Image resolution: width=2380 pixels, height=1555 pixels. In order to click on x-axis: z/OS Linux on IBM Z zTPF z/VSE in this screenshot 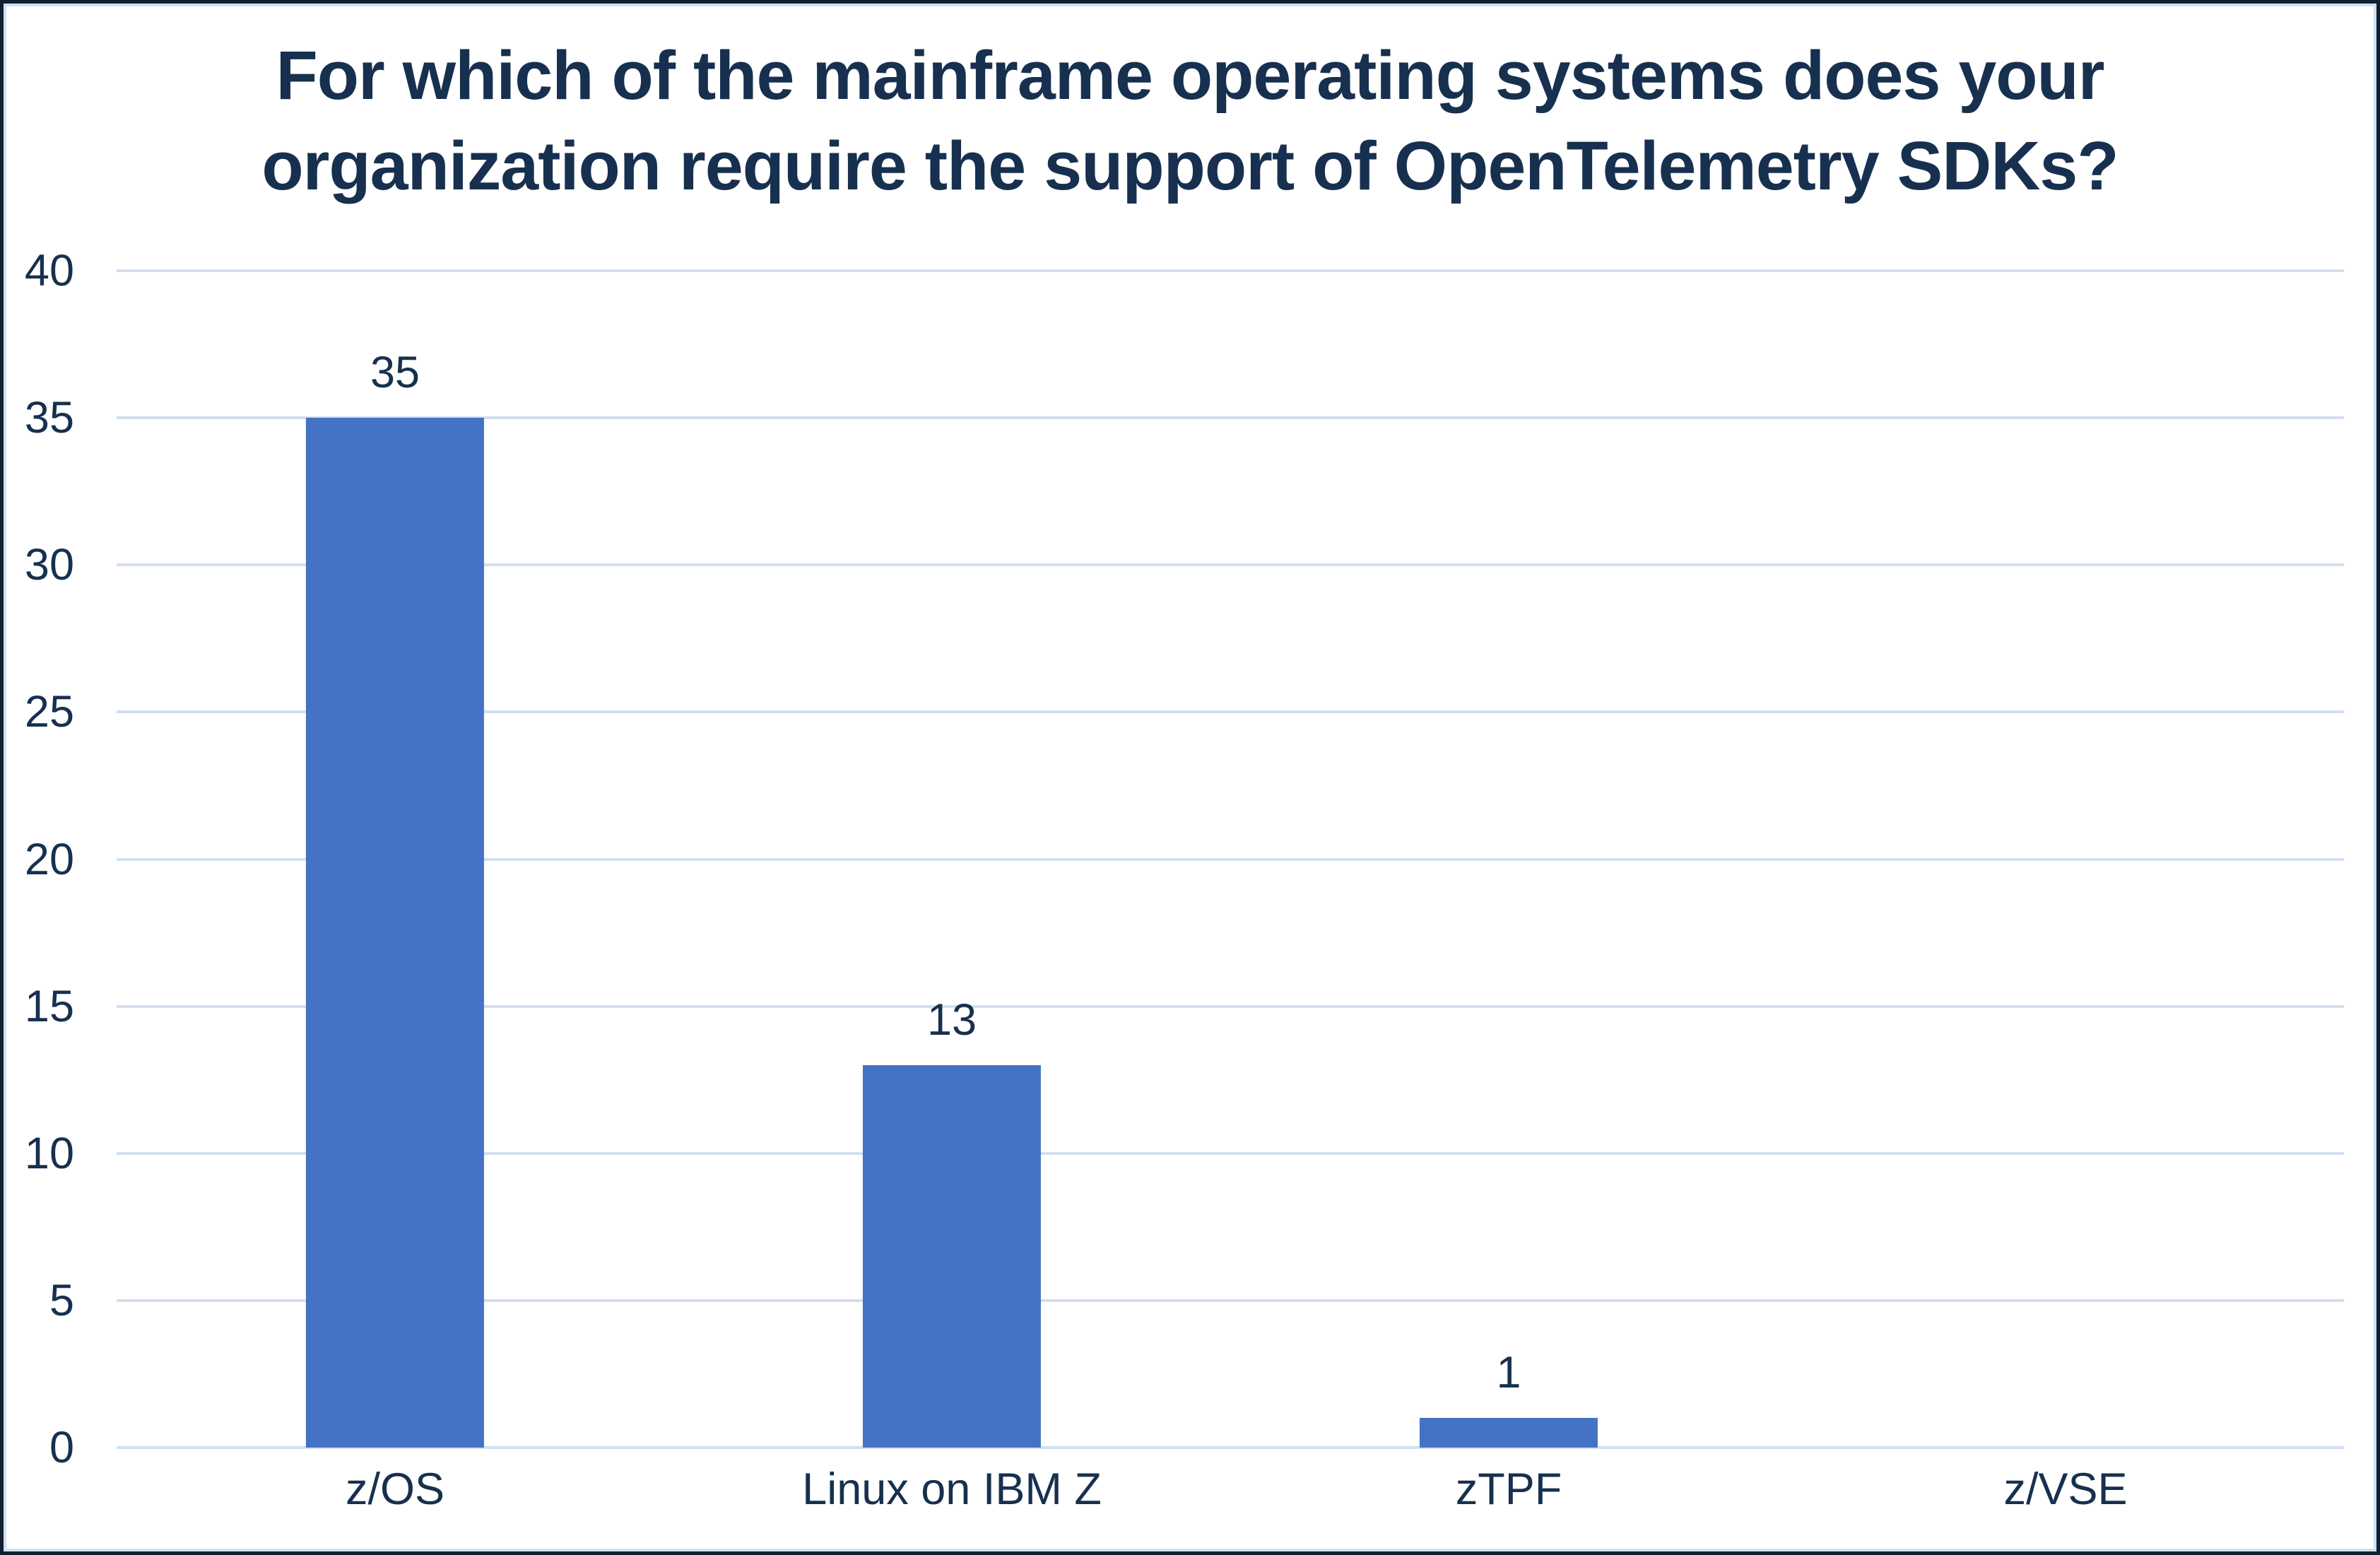, I will do `click(1230, 1489)`.